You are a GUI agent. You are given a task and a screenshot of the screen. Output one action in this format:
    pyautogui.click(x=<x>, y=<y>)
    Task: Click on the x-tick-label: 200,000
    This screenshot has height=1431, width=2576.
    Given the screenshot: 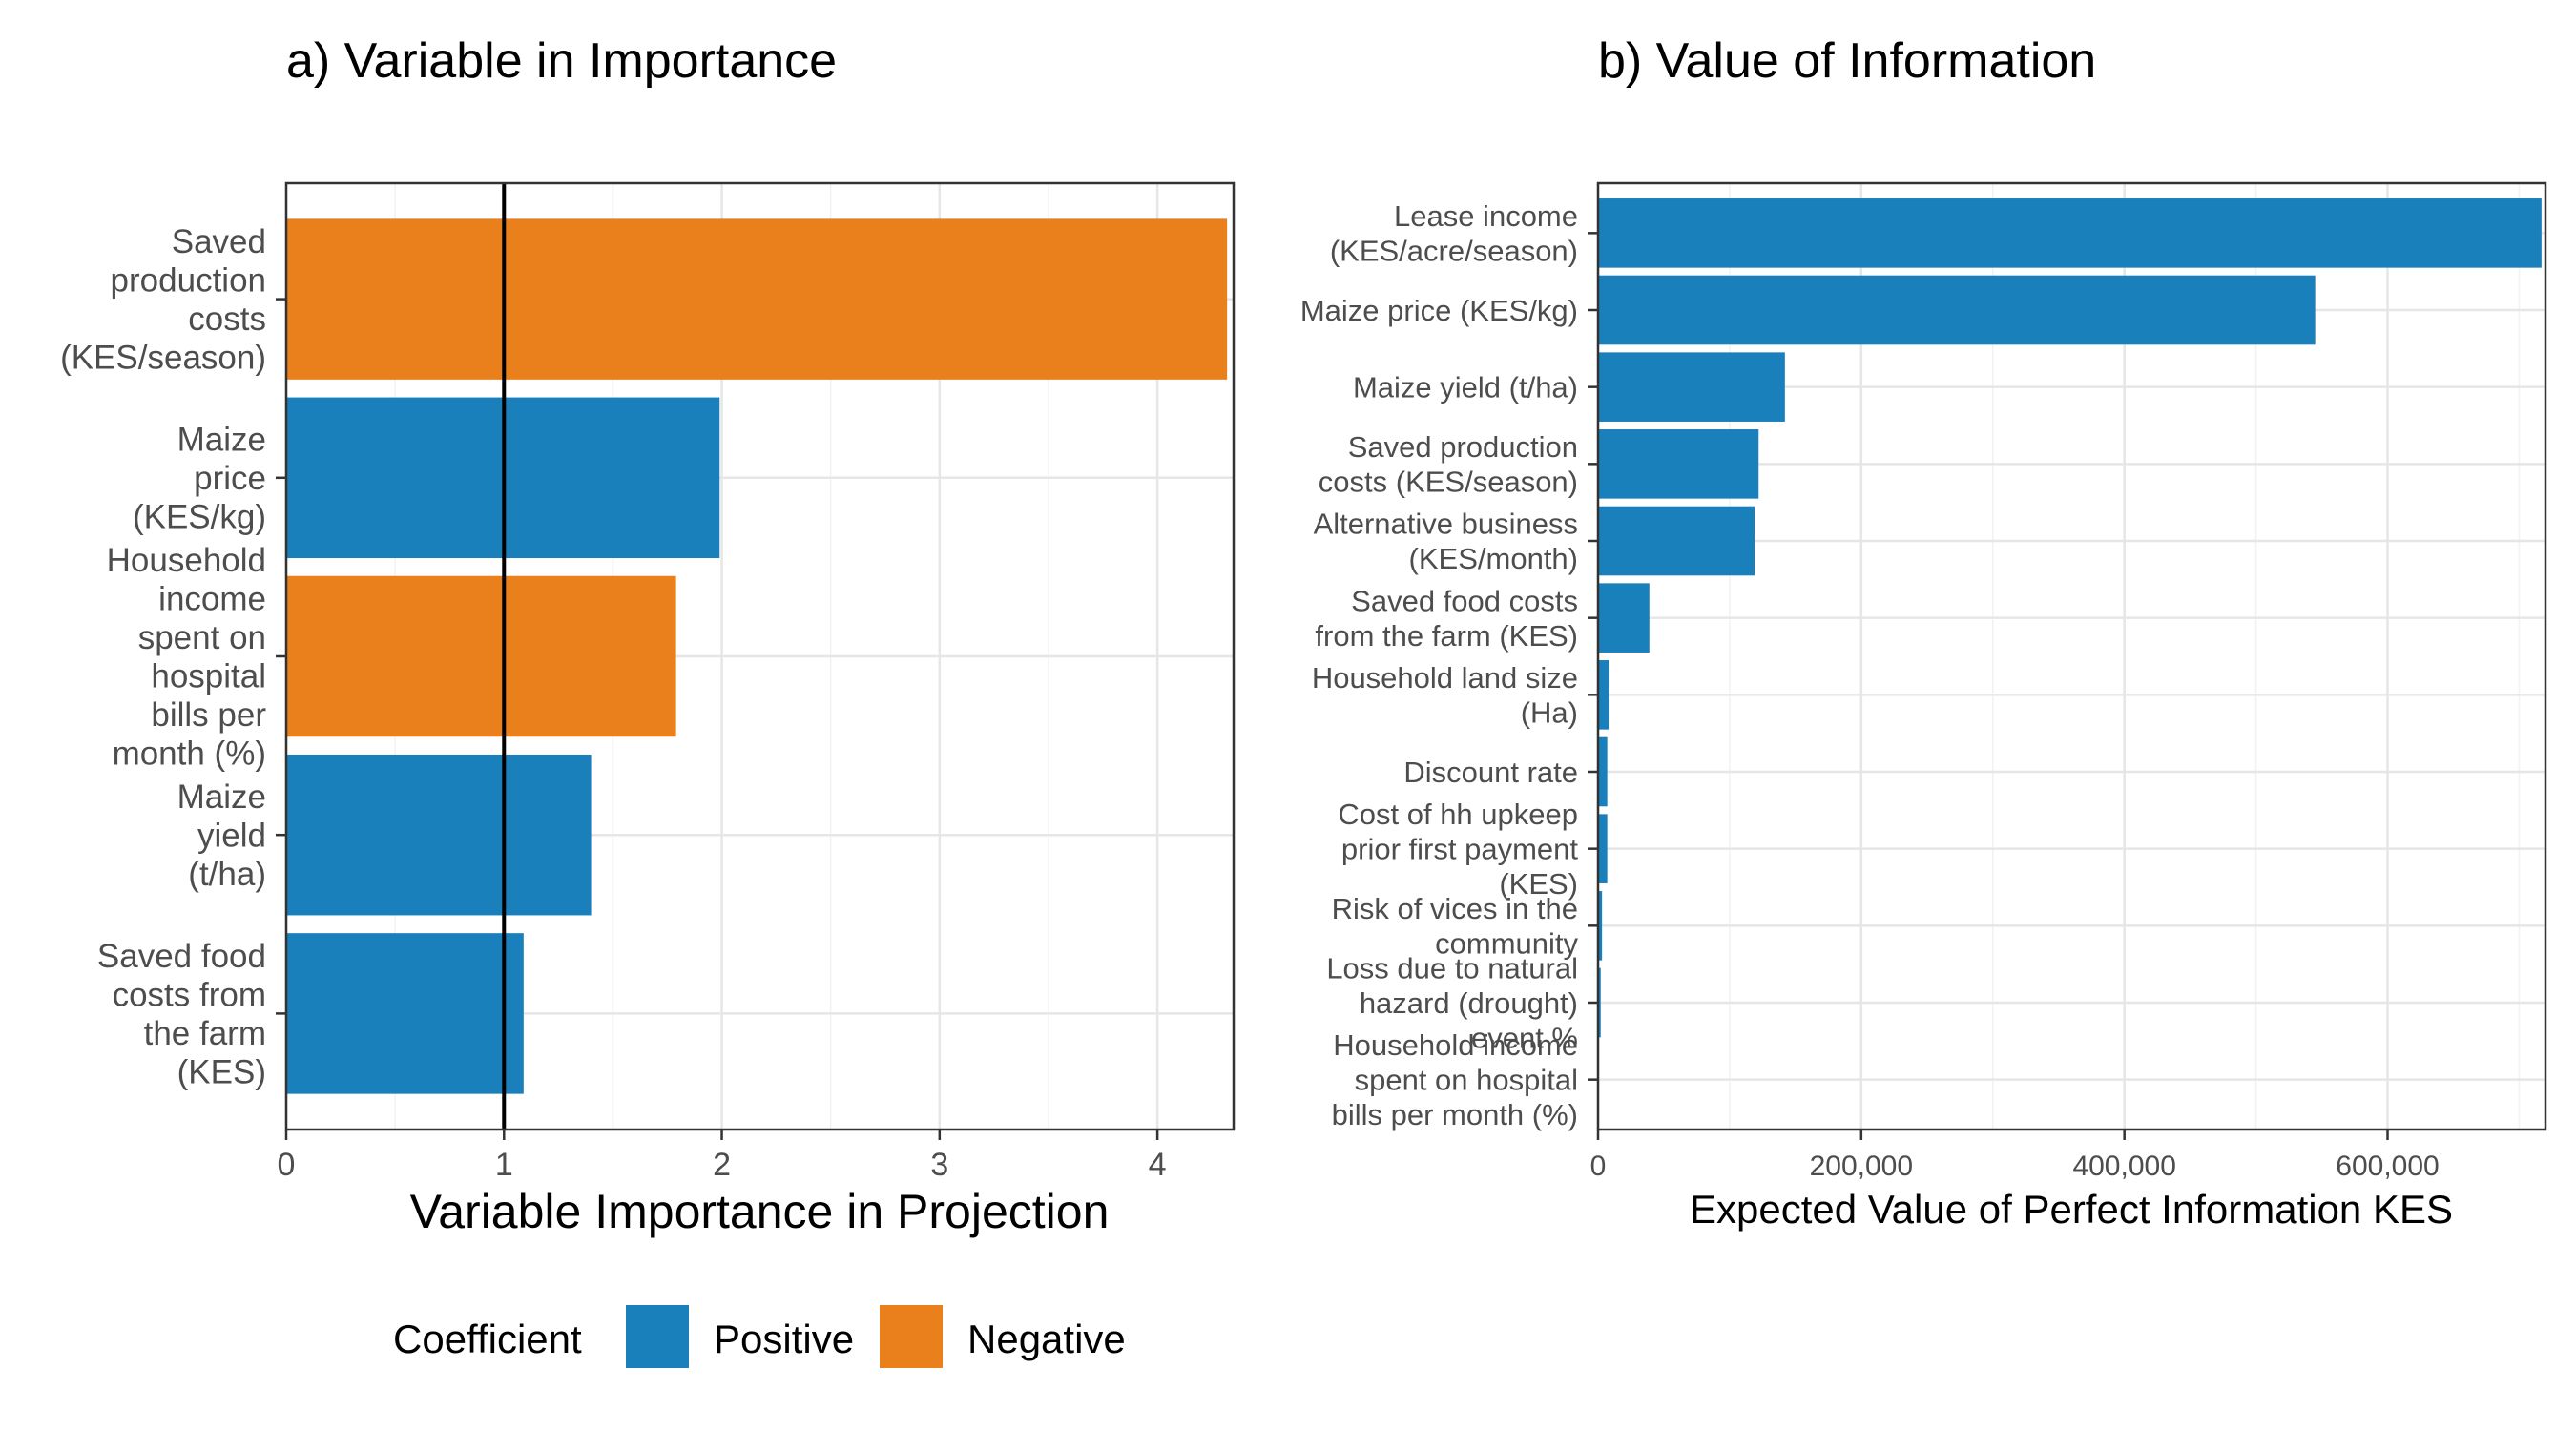 What is the action you would take?
    pyautogui.click(x=1861, y=1166)
    